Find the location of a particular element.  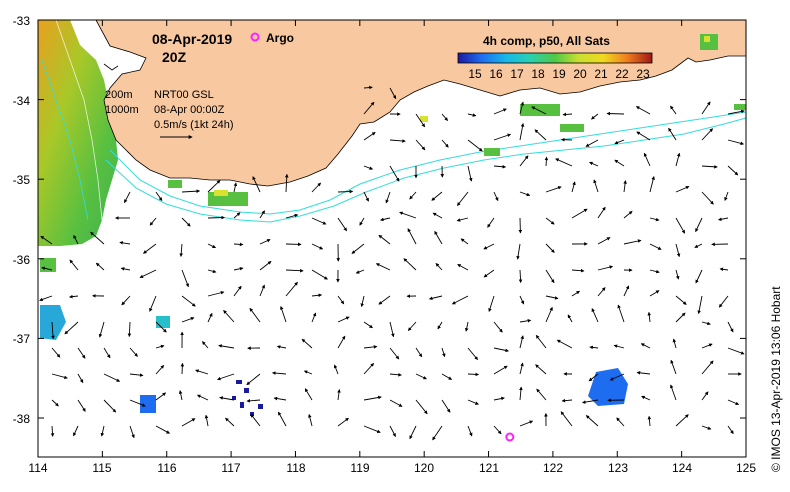

x-tick-label: 122 is located at coordinates (553, 468).